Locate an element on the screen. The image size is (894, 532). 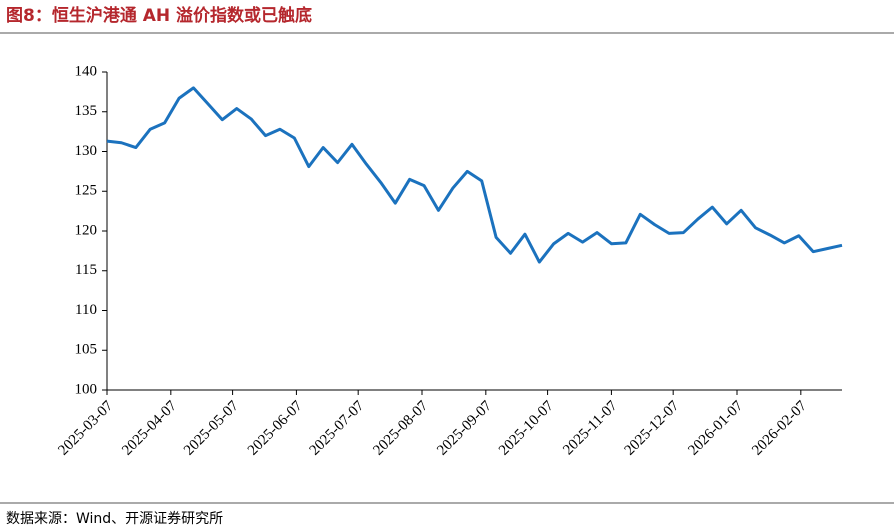
x-tick-label: 2025-07-07 is located at coordinates (337, 428).